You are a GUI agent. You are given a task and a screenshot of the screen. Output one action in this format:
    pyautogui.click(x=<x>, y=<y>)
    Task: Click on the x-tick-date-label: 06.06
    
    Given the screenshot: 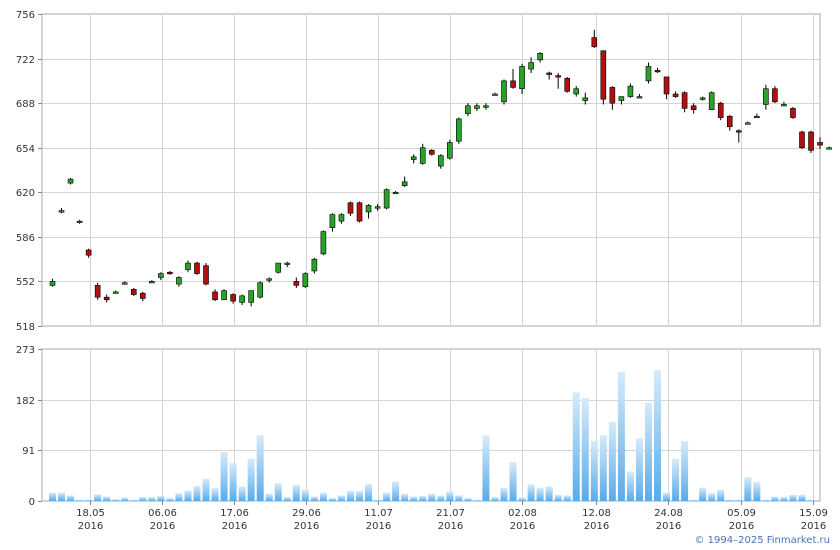 What is the action you would take?
    pyautogui.click(x=162, y=513)
    